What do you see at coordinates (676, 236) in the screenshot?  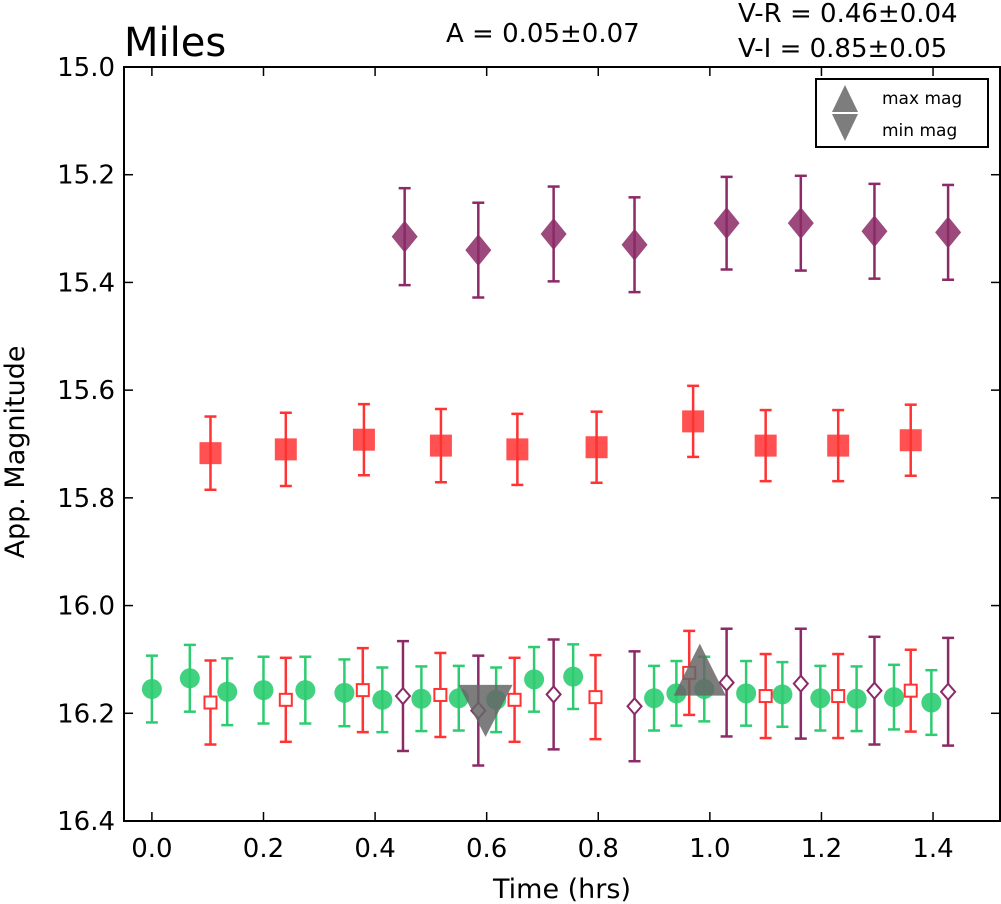 I see `series-diamond-filled` at bounding box center [676, 236].